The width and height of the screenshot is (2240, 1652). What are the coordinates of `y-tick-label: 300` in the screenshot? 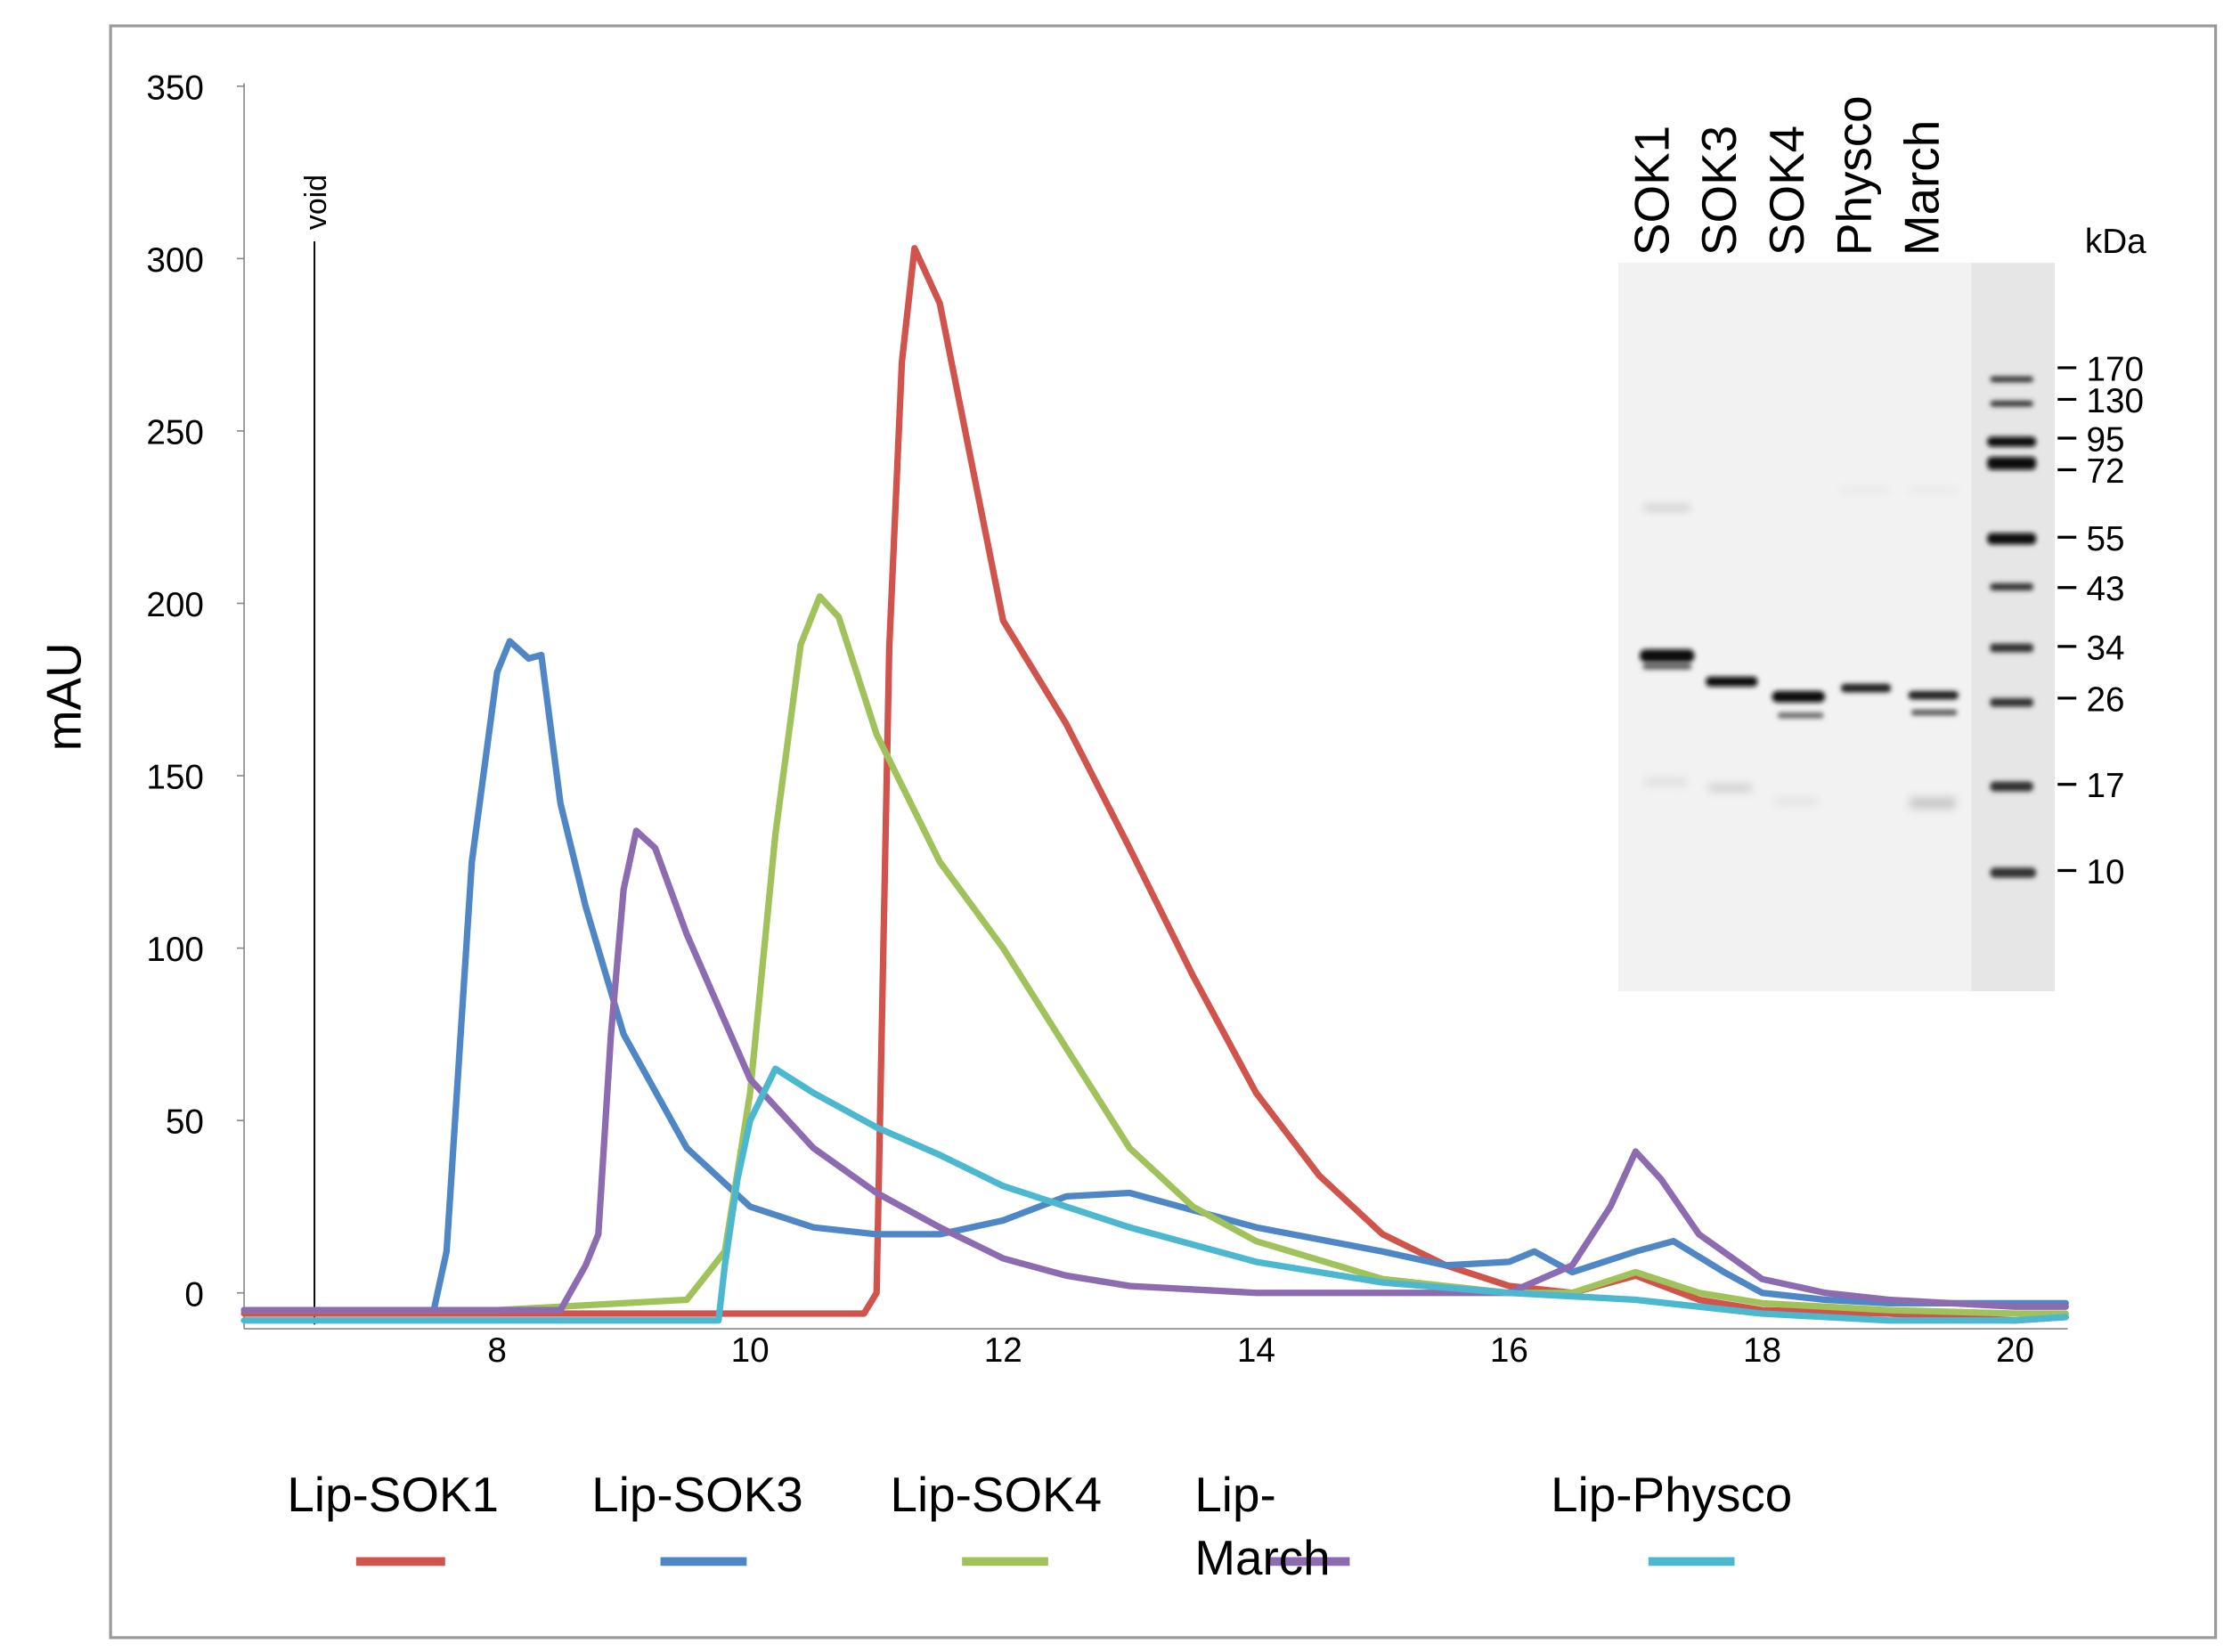 It's located at (175, 260).